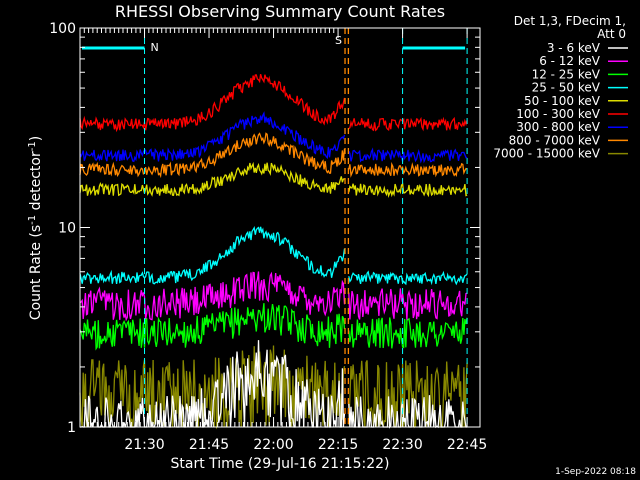 Image resolution: width=640 pixels, height=480 pixels. What do you see at coordinates (558, 127) in the screenshot?
I see `legend-entry-label: 300 - 800 keV` at bounding box center [558, 127].